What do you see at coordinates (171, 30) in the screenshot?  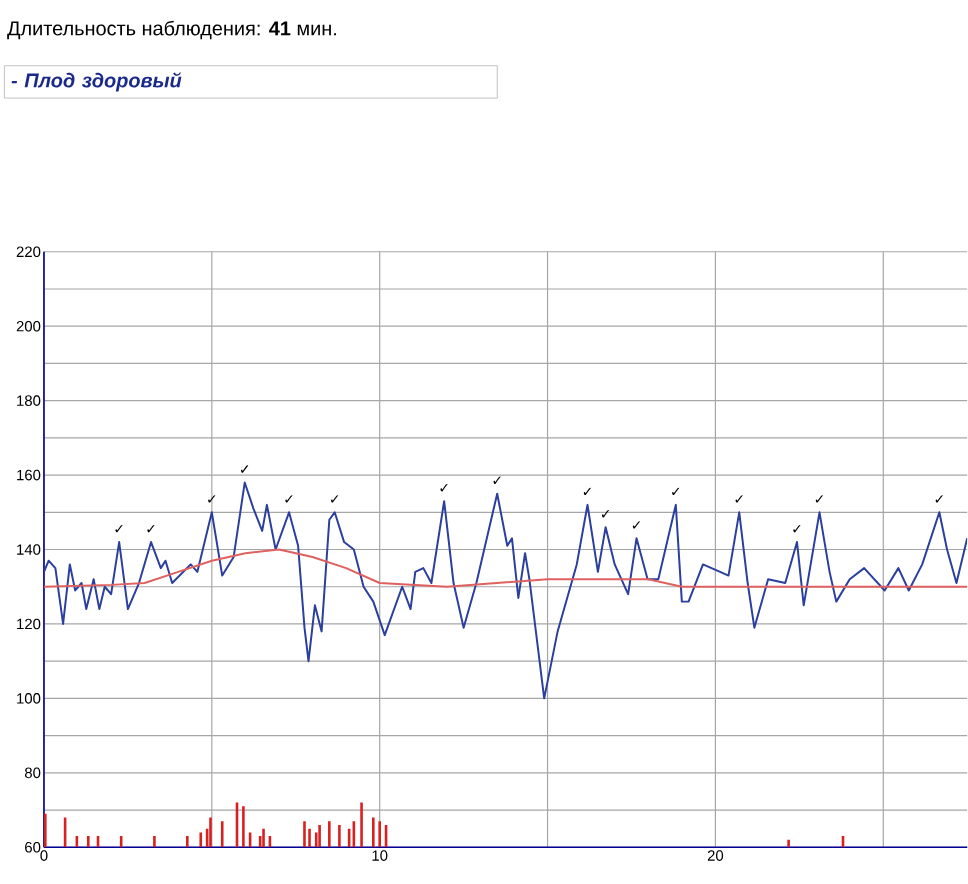 I see `chart-title: Длительность наблюдения: 41 мин.` at bounding box center [171, 30].